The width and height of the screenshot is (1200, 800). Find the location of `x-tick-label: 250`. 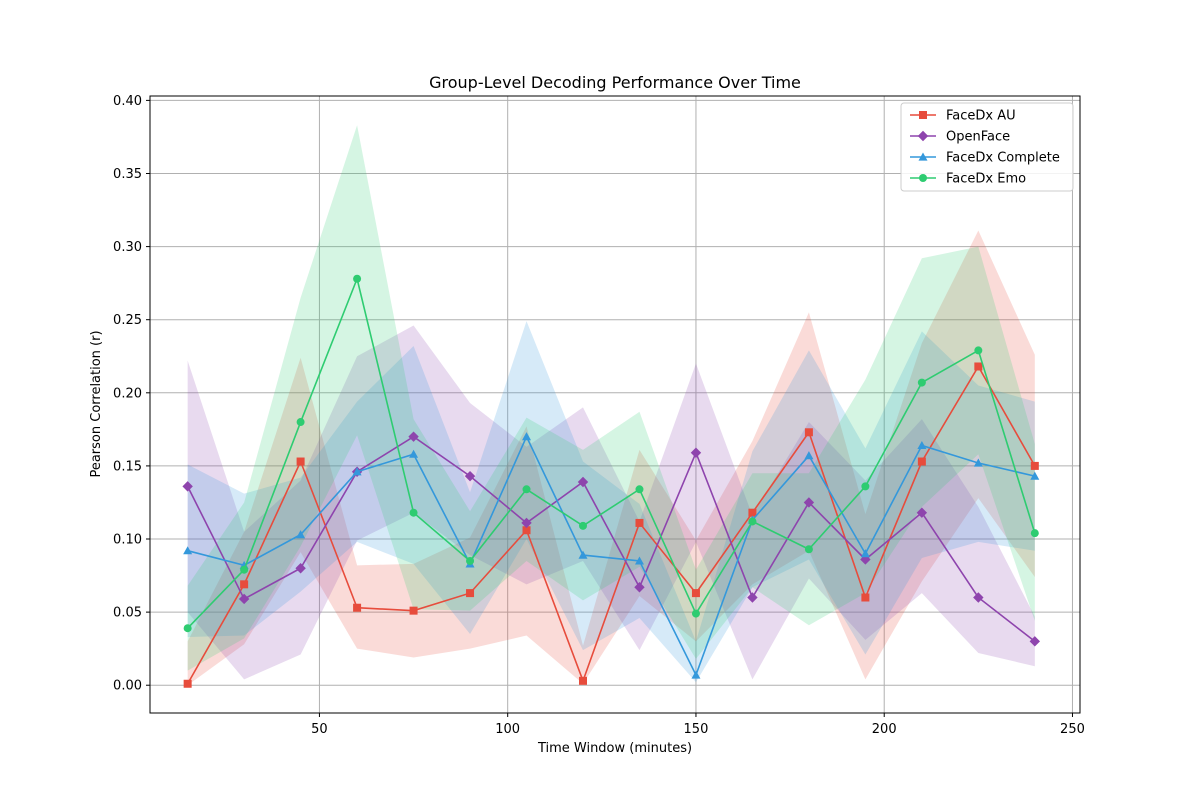

x-tick-label: 250 is located at coordinates (1072, 729).